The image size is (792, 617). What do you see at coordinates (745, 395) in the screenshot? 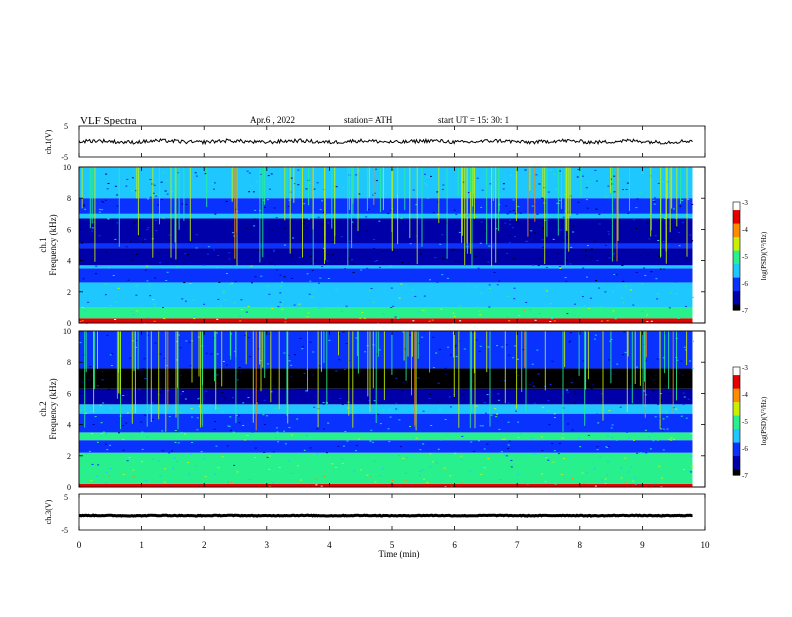
I see `colorbar-tick-label: -4` at bounding box center [745, 395].